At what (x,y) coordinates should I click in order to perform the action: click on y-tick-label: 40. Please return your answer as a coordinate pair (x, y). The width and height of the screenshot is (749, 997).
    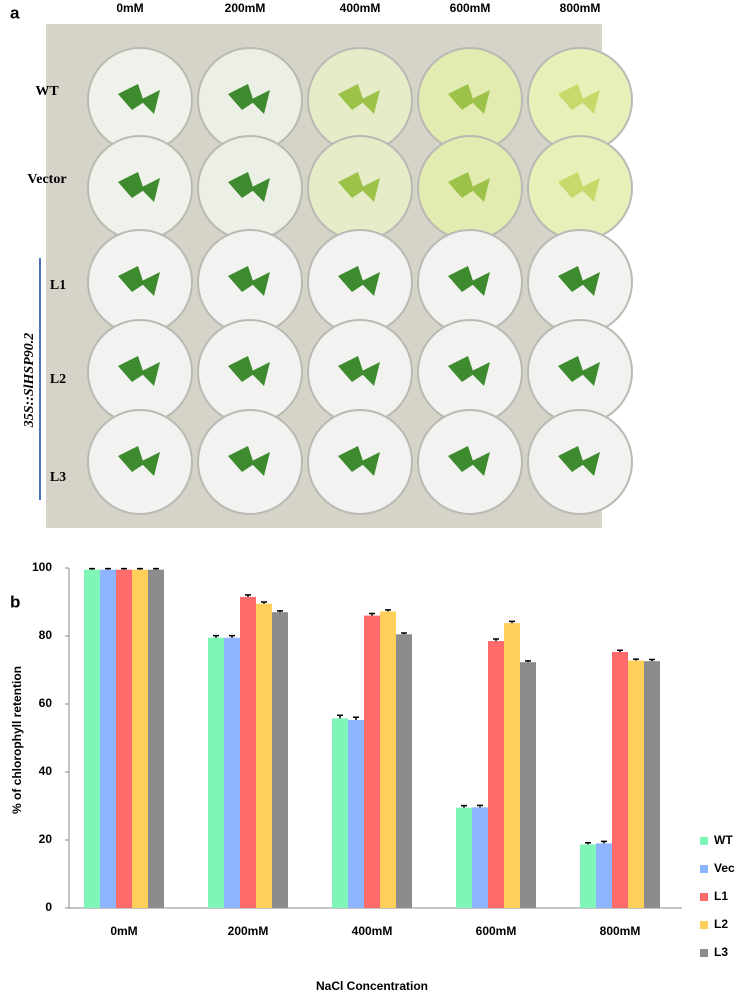
    Looking at the image, I should click on (46, 771).